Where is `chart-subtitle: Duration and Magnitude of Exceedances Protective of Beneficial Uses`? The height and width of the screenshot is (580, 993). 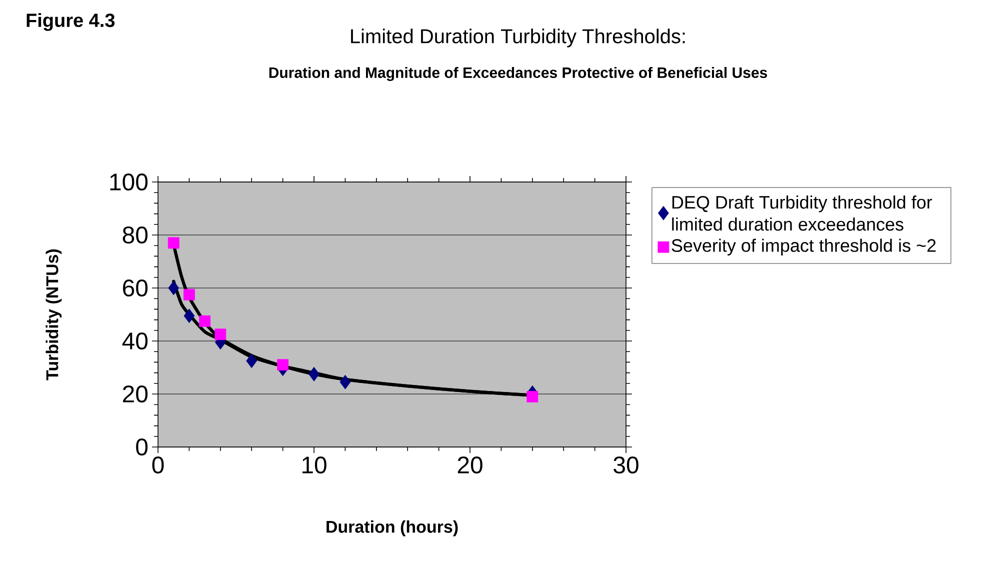 chart-subtitle: Duration and Magnitude of Exceedances Protective of Beneficial Uses is located at coordinates (518, 74).